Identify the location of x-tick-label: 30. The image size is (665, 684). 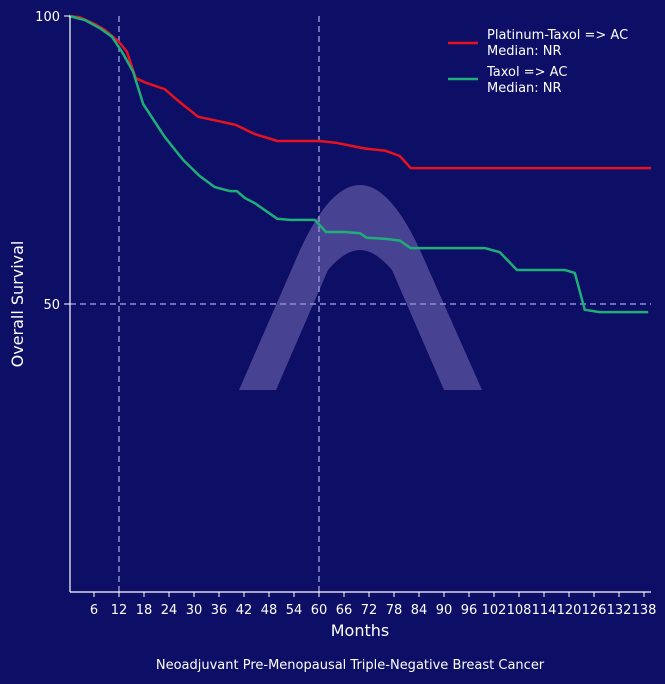
(194, 610).